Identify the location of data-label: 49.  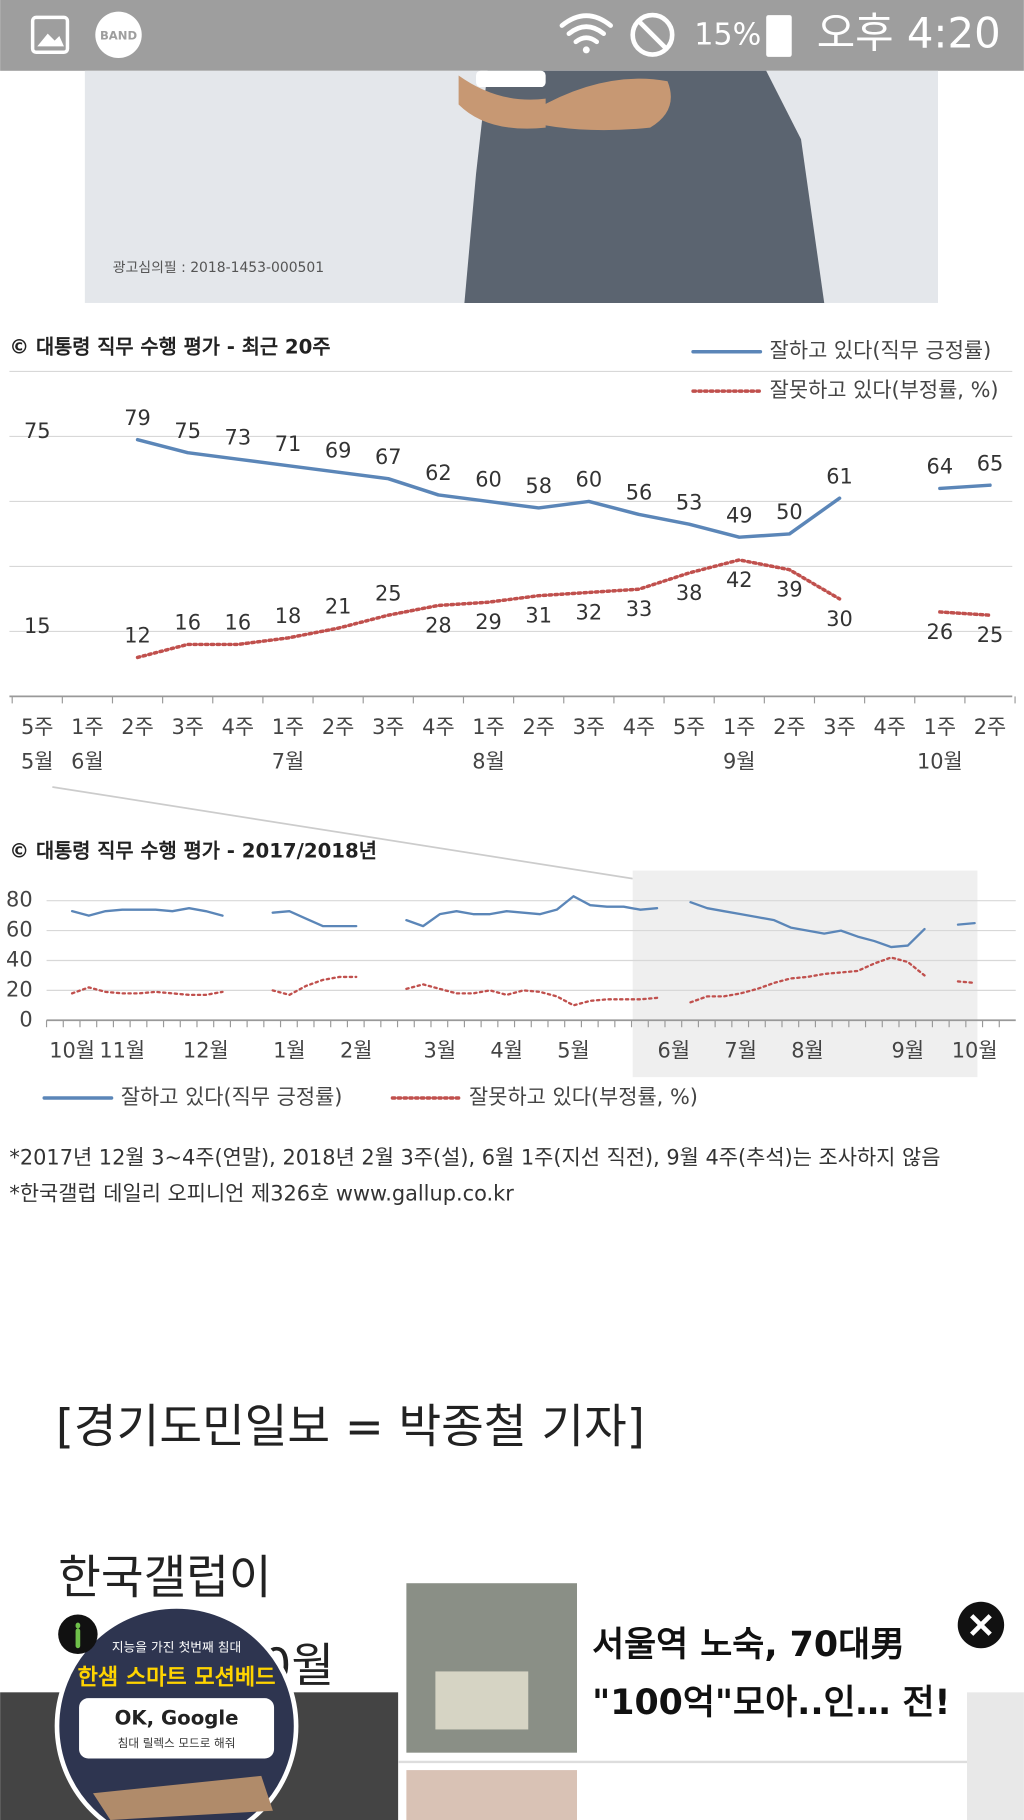
(739, 515).